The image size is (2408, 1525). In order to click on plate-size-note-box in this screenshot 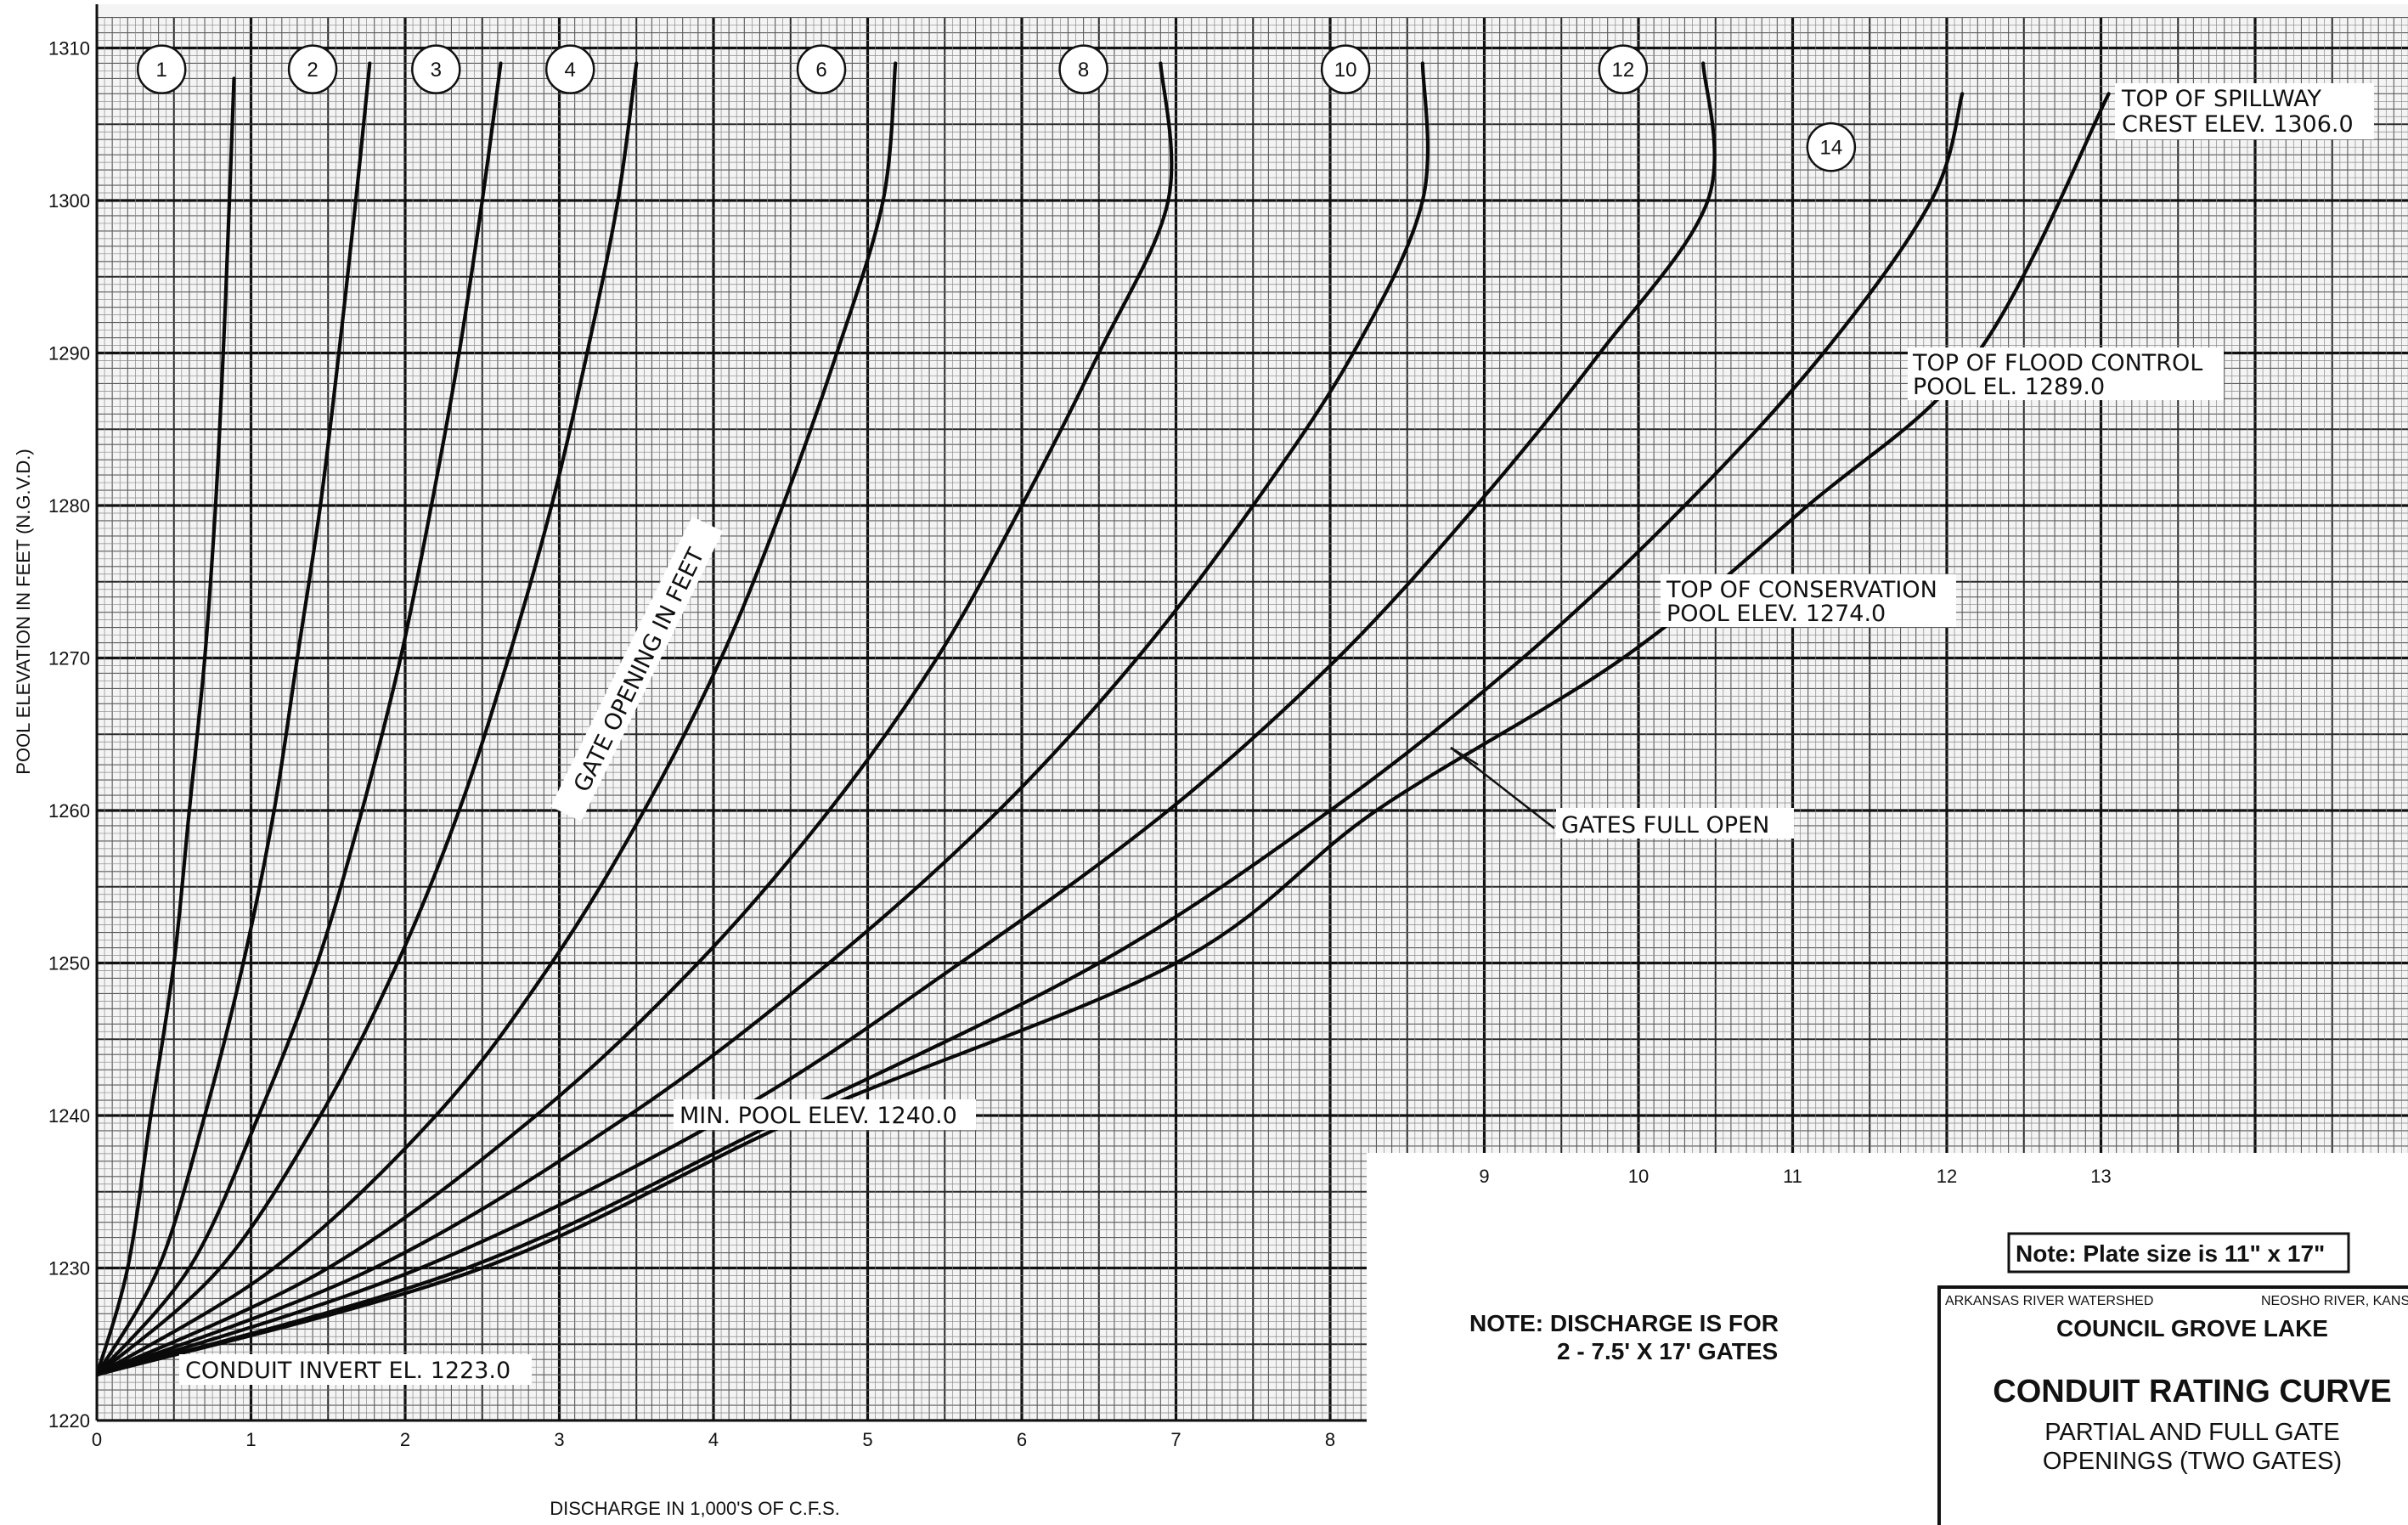, I will do `click(2179, 1253)`.